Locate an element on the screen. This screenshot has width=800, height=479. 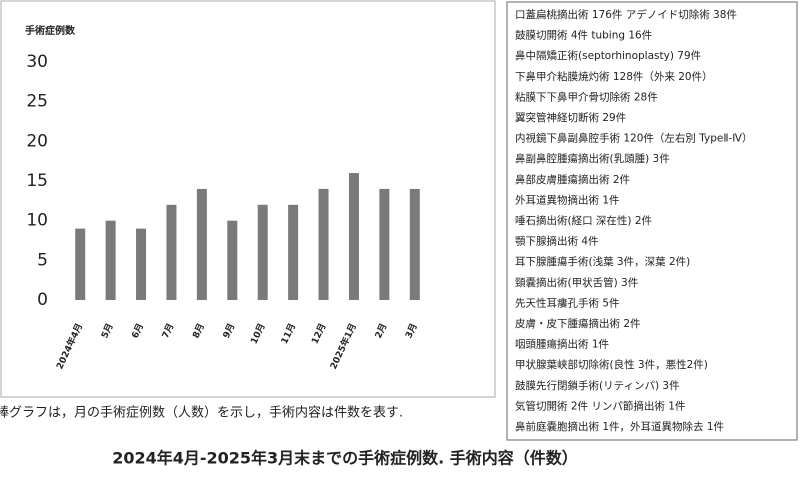
procedure-item: 耳下腺腫瘍手術(浅葉 3件，深葉 2件) is located at coordinates (602, 261).